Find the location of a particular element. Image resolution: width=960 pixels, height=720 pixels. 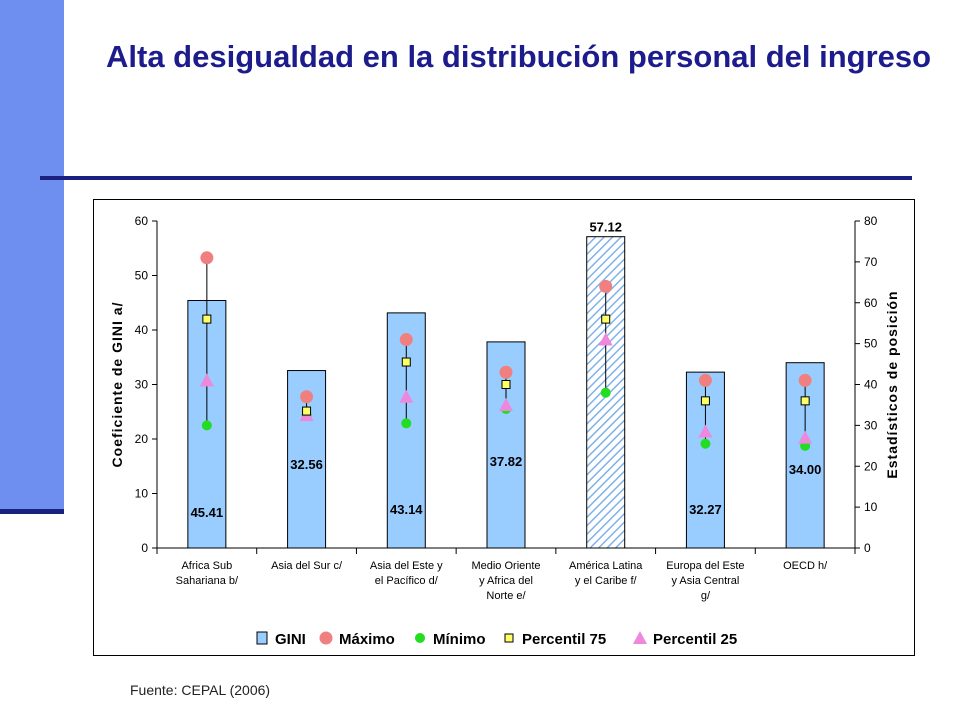

category-label: Asia del Este y is located at coordinates (406, 566).